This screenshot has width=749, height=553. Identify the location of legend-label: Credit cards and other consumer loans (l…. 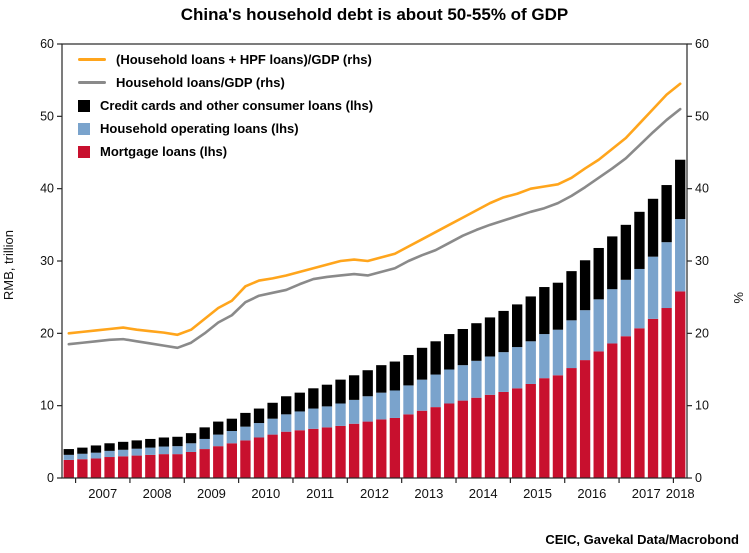
(237, 105).